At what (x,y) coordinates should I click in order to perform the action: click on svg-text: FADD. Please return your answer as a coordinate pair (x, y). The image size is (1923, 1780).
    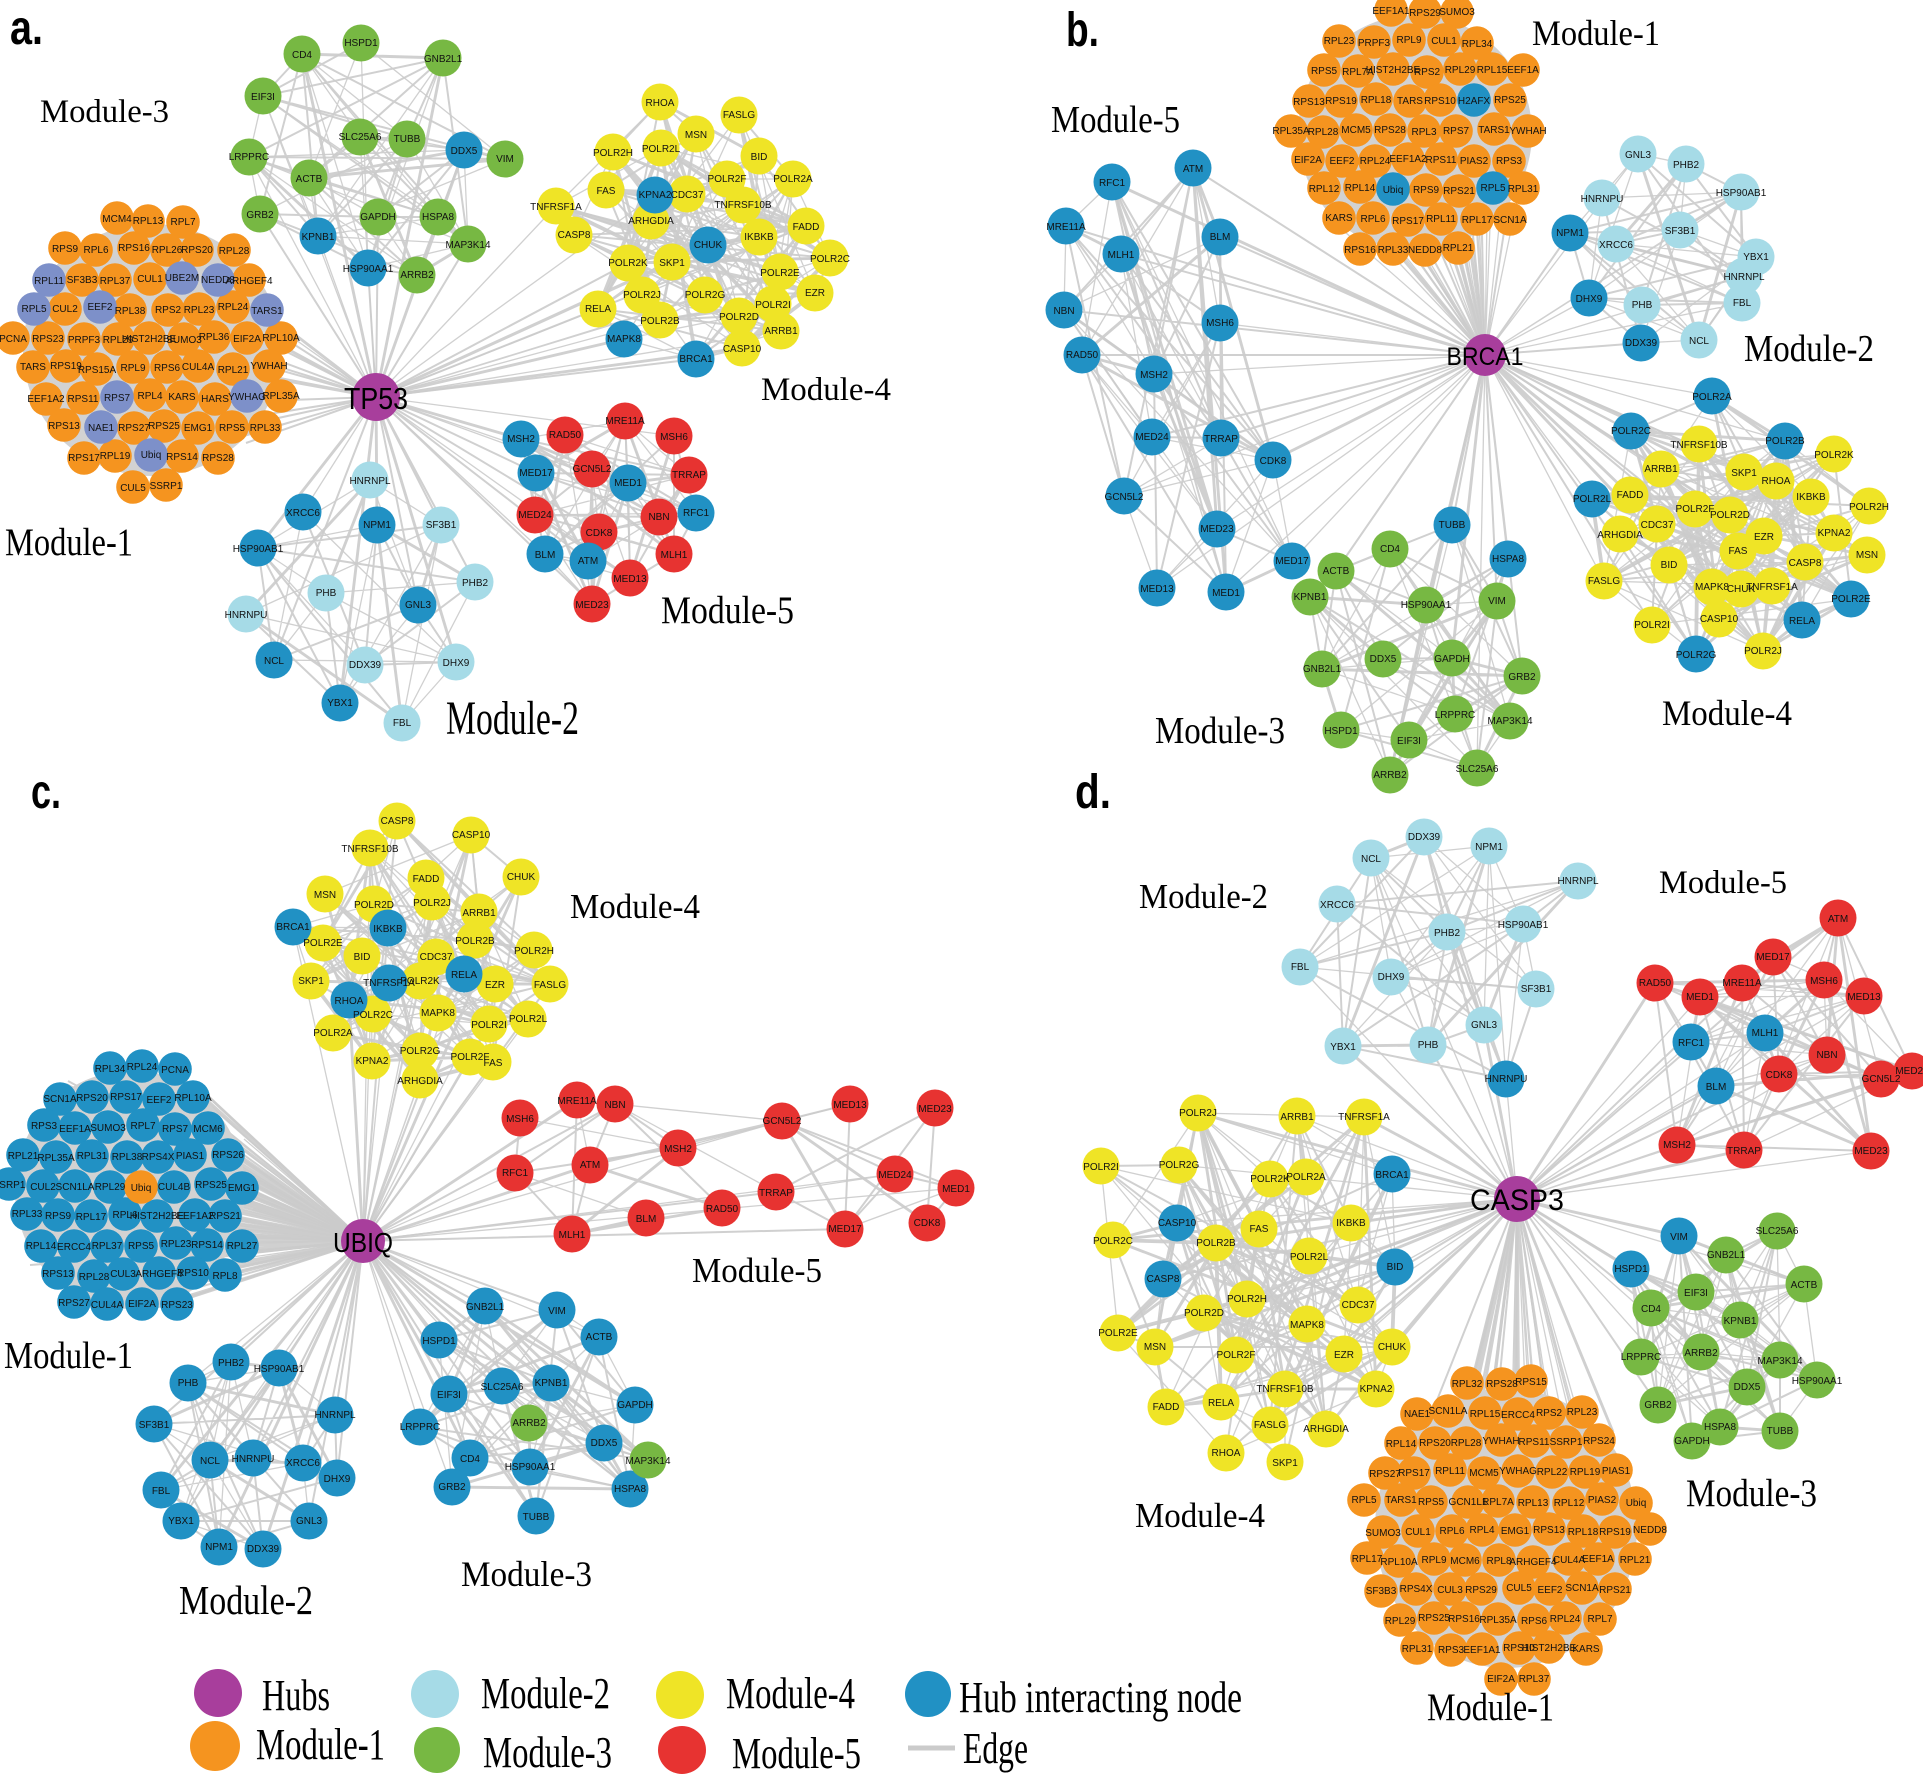
    Looking at the image, I should click on (806, 227).